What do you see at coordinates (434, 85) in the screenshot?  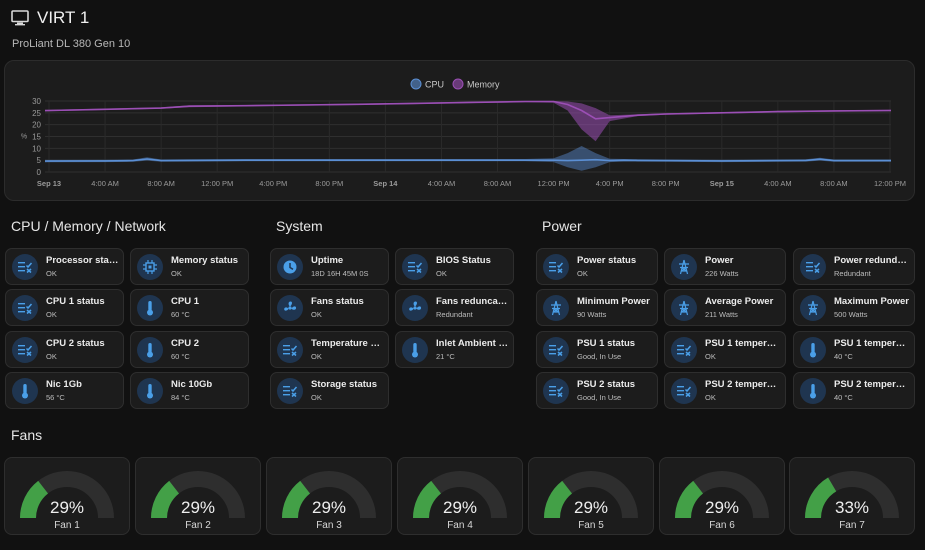 I see `legend-label-cpu: CPU` at bounding box center [434, 85].